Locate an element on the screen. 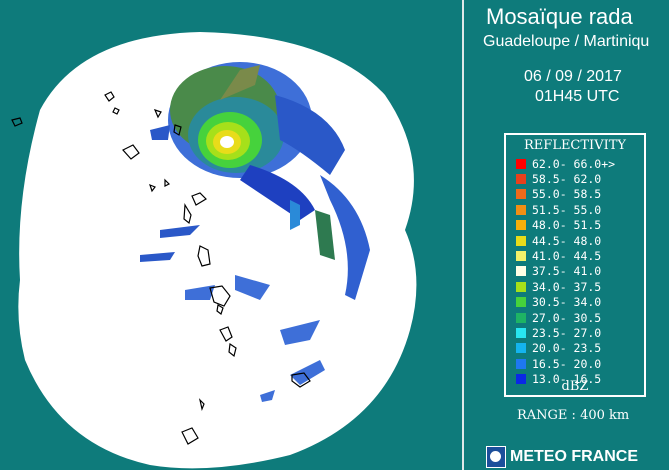 This screenshot has width=669, height=470. meteo-france-logo: METEO FRANCE is located at coordinates (562, 457).